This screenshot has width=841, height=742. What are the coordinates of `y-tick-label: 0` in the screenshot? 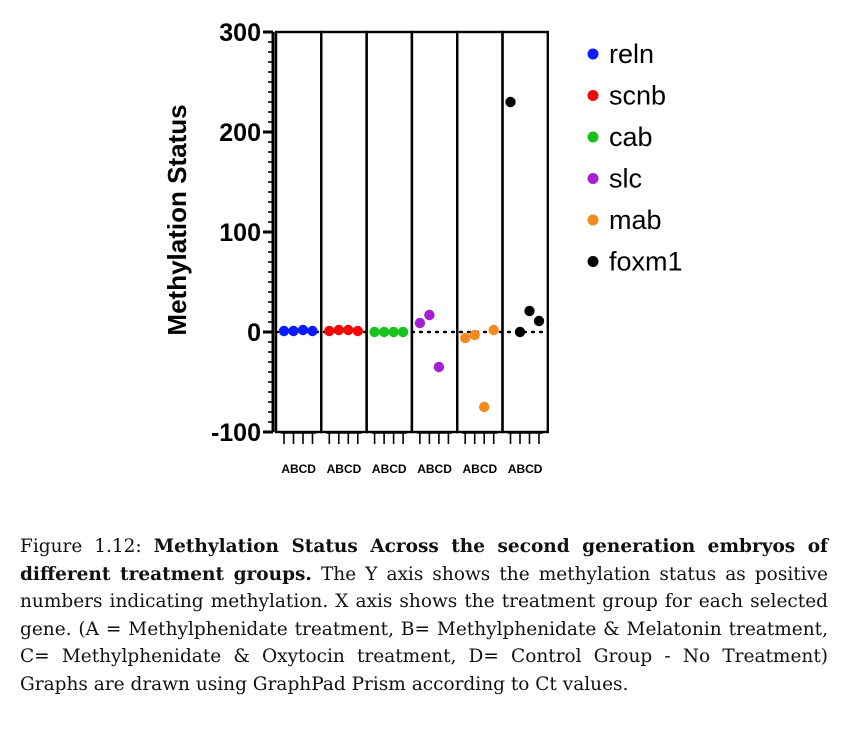 It's located at (254, 333).